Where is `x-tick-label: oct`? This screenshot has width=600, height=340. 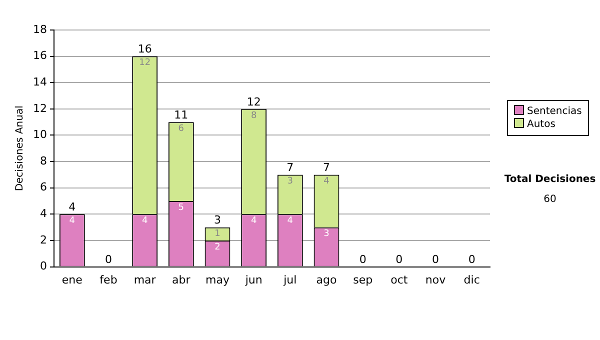
x-tick-label: oct is located at coordinates (399, 279).